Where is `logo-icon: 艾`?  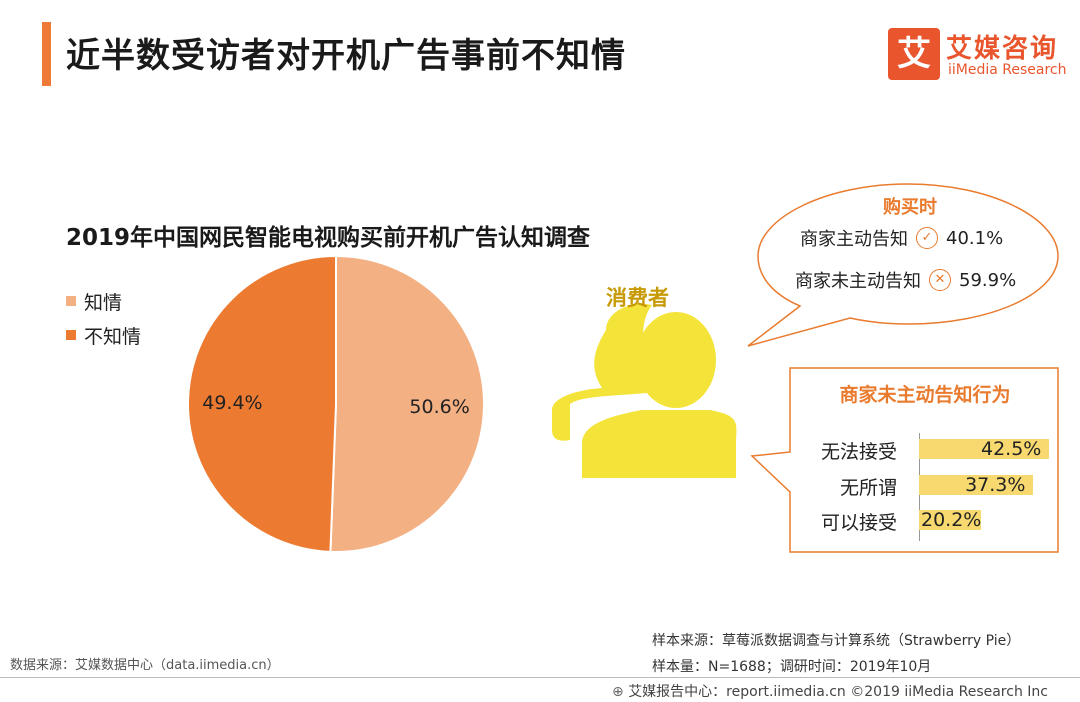 logo-icon: 艾 is located at coordinates (914, 54).